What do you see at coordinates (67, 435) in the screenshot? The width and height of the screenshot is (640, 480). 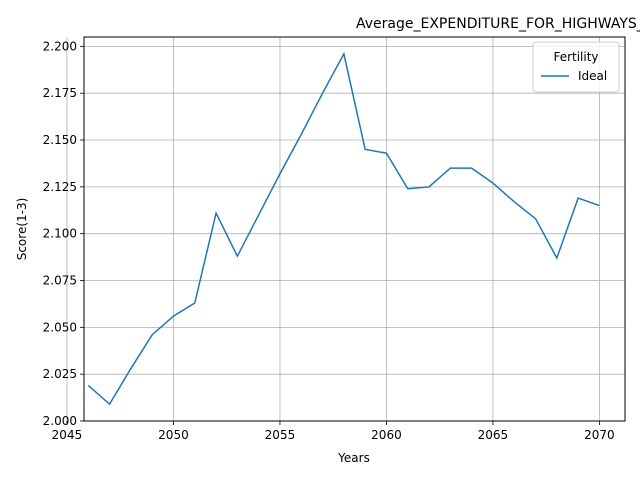 I see `x-tick-label: 2045` at bounding box center [67, 435].